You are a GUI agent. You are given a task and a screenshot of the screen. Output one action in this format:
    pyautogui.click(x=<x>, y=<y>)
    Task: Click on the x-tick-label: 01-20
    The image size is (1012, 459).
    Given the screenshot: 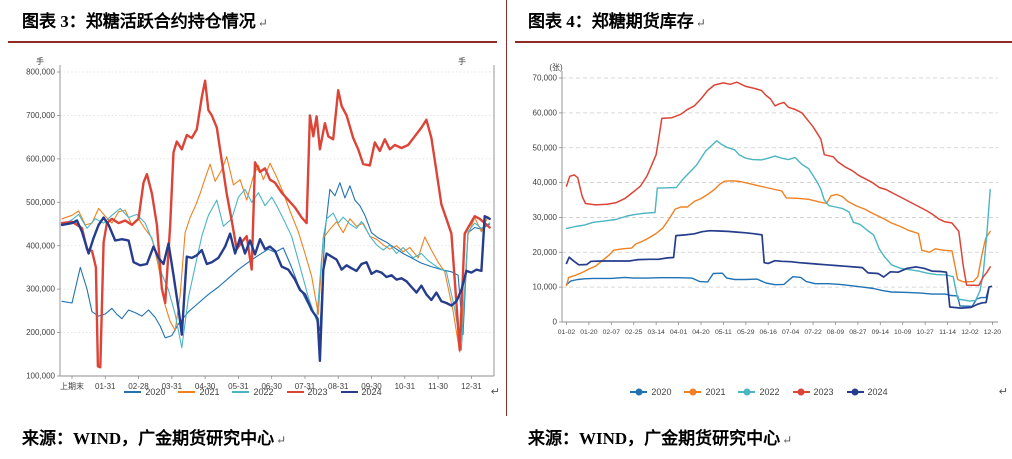 What is the action you would take?
    pyautogui.click(x=589, y=332)
    